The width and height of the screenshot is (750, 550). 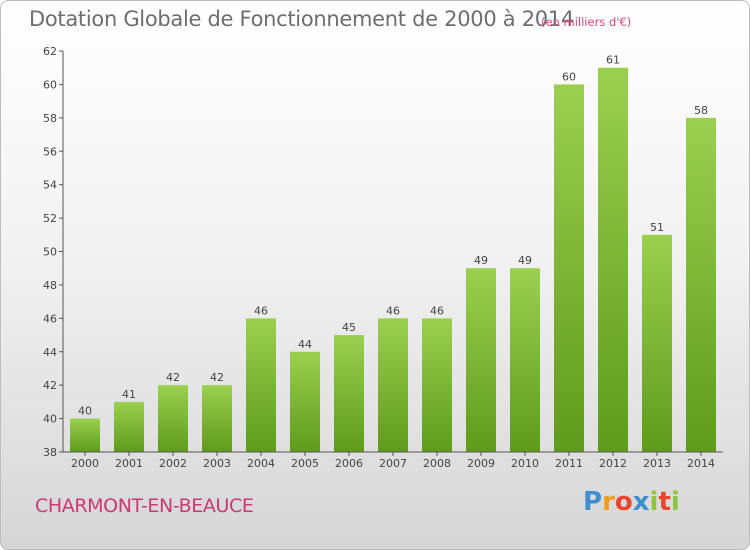 I want to click on x-tick-label: 2011, so click(x=569, y=463).